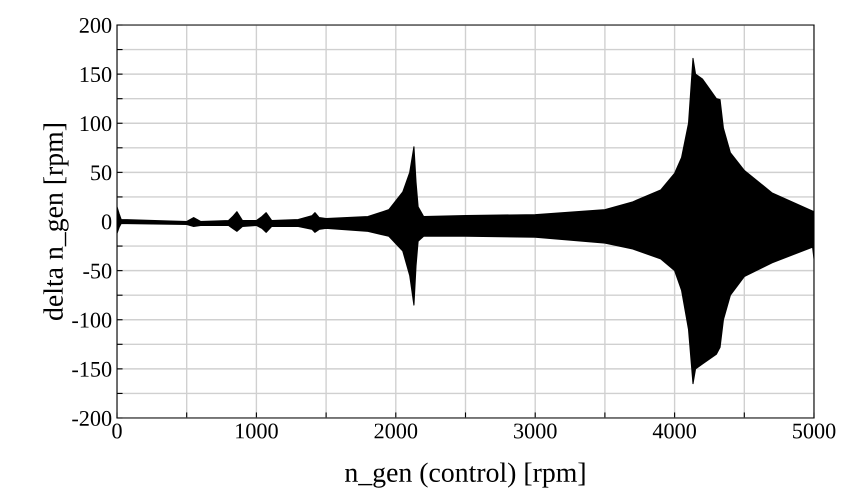 Image resolution: width=845 pixels, height=503 pixels. I want to click on y-axis-title: delta n_gen [rpm], so click(56, 222).